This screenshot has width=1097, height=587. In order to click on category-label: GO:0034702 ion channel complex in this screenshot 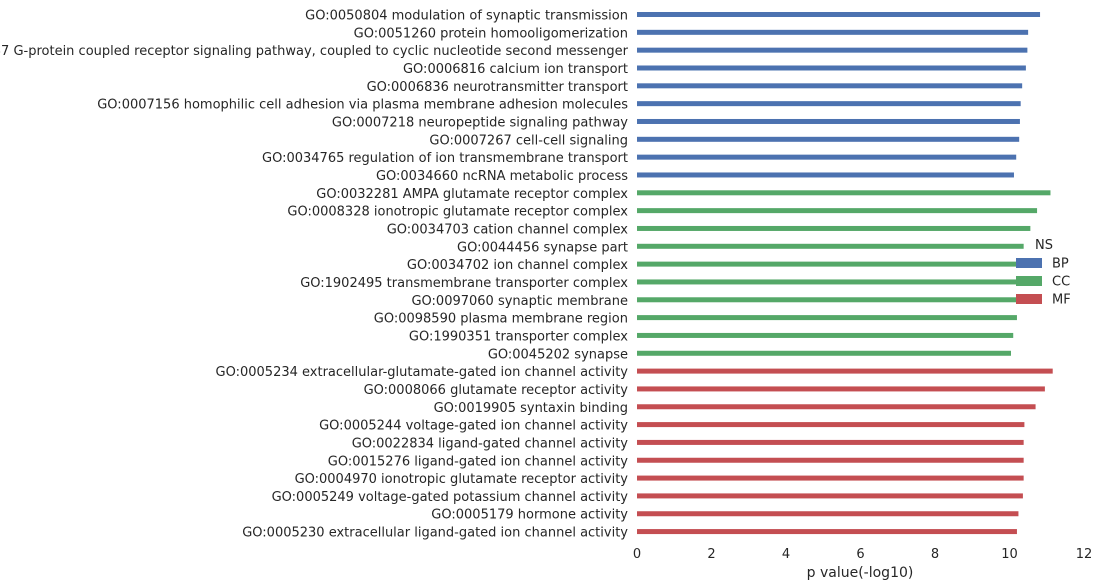, I will do `click(517, 265)`.